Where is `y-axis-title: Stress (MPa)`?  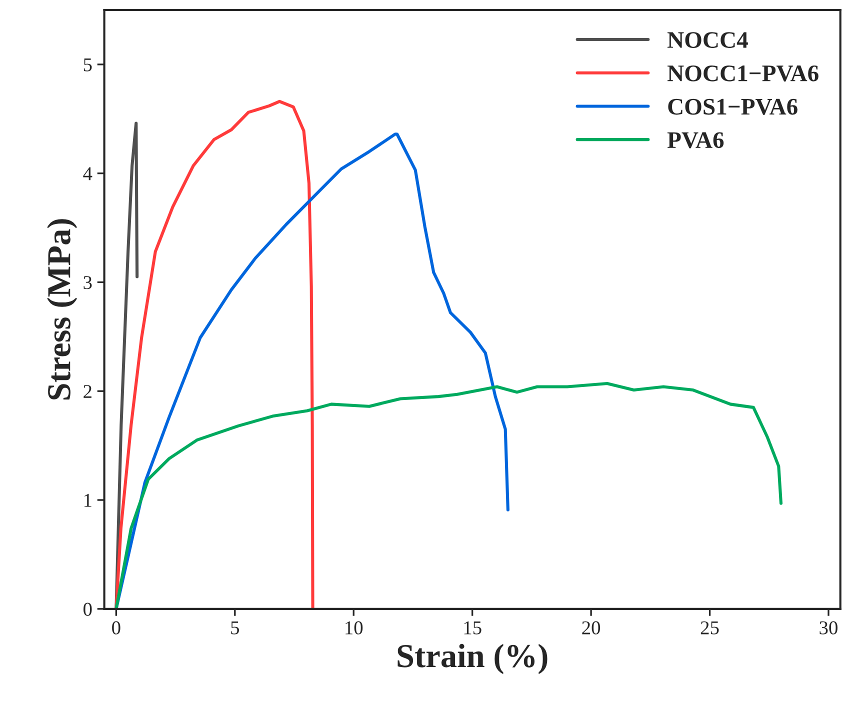
y-axis-title: Stress (MPa) is located at coordinates (62, 309).